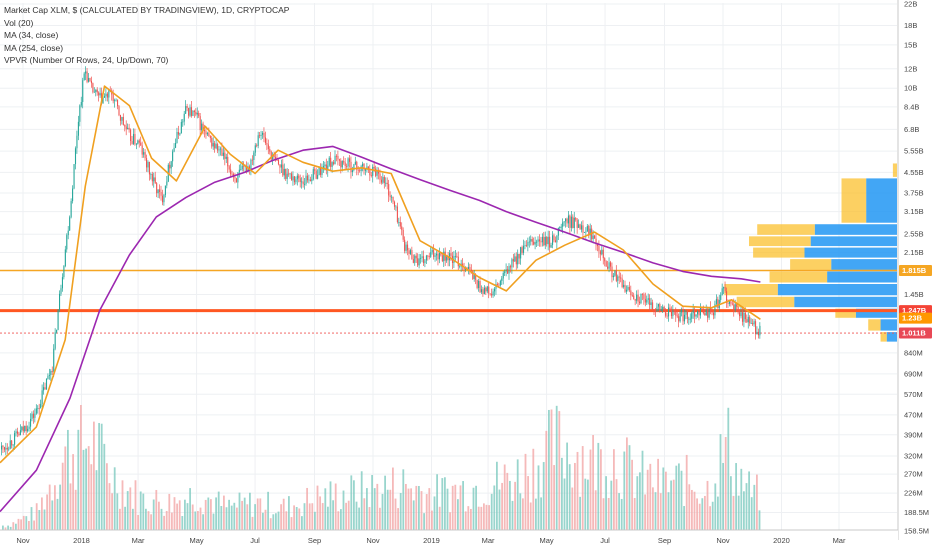 The width and height of the screenshot is (932, 550). What do you see at coordinates (449, 540) in the screenshot?
I see `time-axis-panel` at bounding box center [449, 540].